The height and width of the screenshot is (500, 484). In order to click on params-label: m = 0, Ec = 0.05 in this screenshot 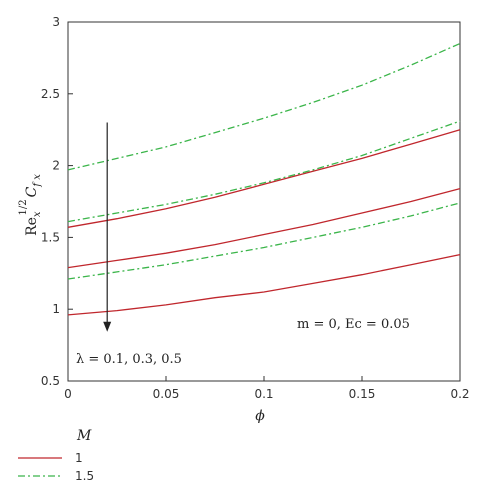, I will do `click(353, 324)`.